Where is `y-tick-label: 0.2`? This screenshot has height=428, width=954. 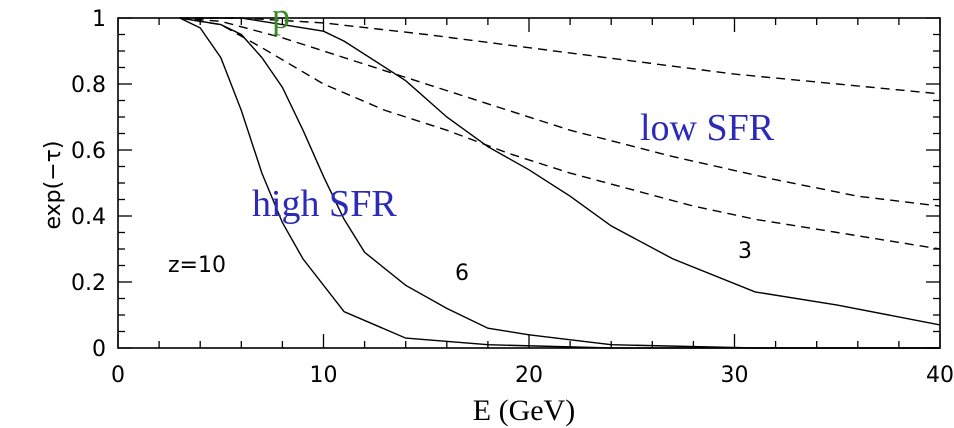
y-tick-label: 0.2 is located at coordinates (88, 283).